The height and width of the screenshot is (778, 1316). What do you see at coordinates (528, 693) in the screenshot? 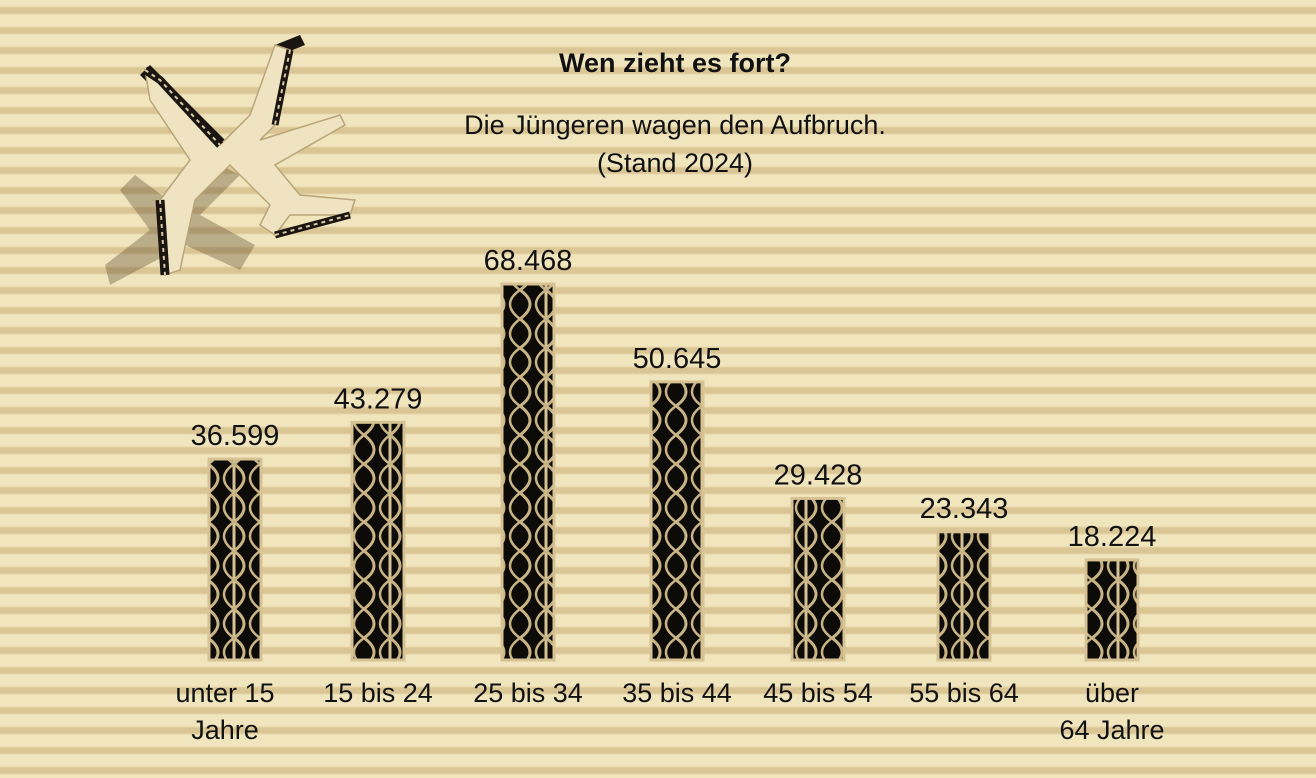
I see `category-label-3: 25 bis 34` at bounding box center [528, 693].